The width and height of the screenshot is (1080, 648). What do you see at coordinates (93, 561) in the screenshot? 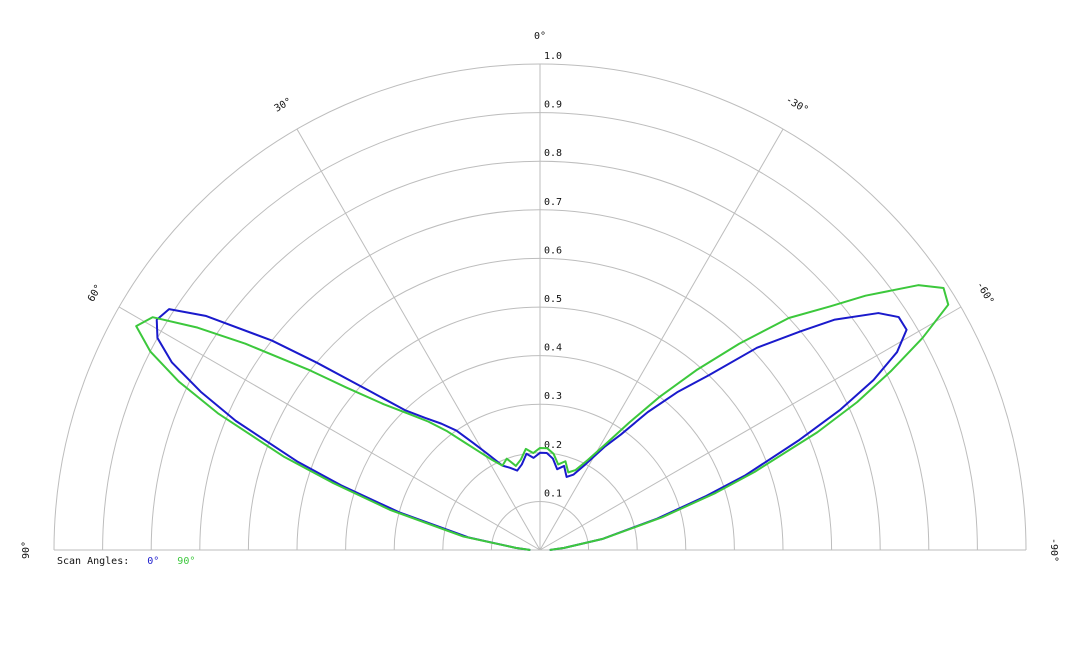
I see `legend-title: Scan Angles:` at bounding box center [93, 561].